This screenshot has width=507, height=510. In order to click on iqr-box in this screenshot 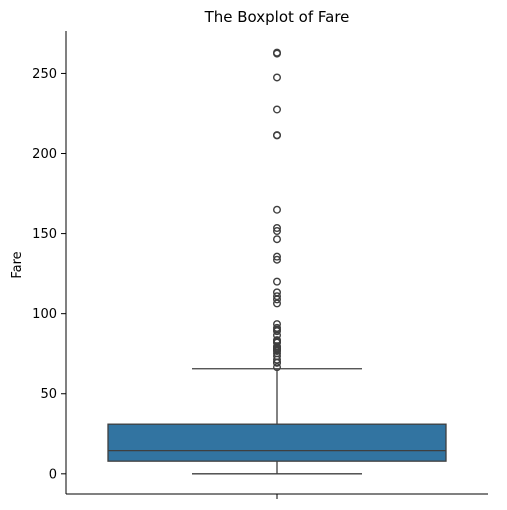, I will do `click(277, 442)`.